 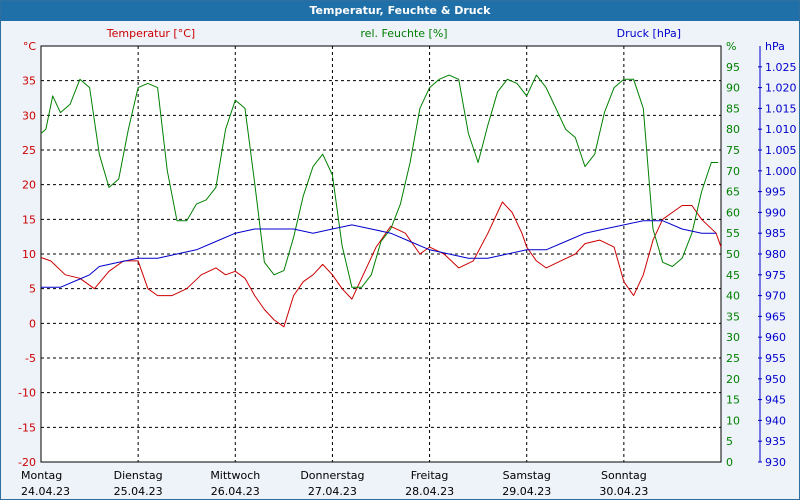 What do you see at coordinates (733, 212) in the screenshot?
I see `humidity-tick-label: 60` at bounding box center [733, 212].